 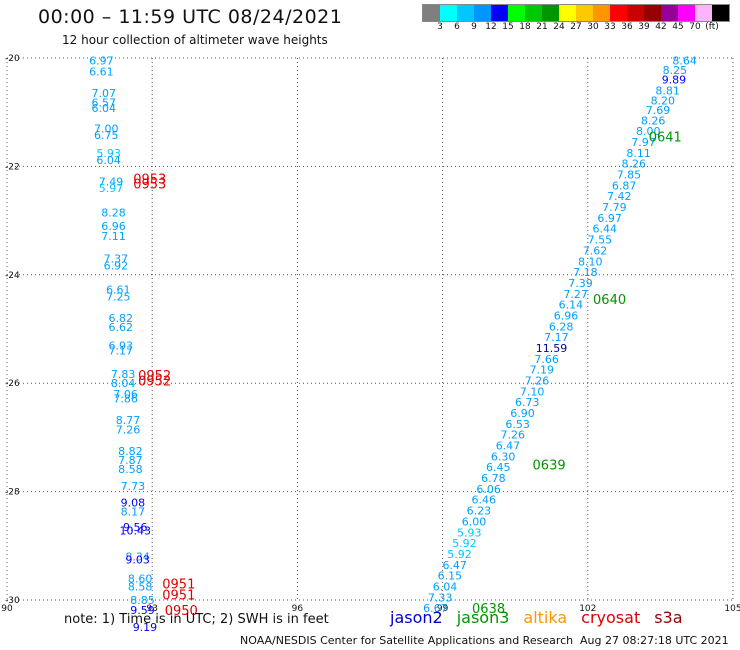 I want to click on y-tick-label: -22, so click(x=12, y=167).